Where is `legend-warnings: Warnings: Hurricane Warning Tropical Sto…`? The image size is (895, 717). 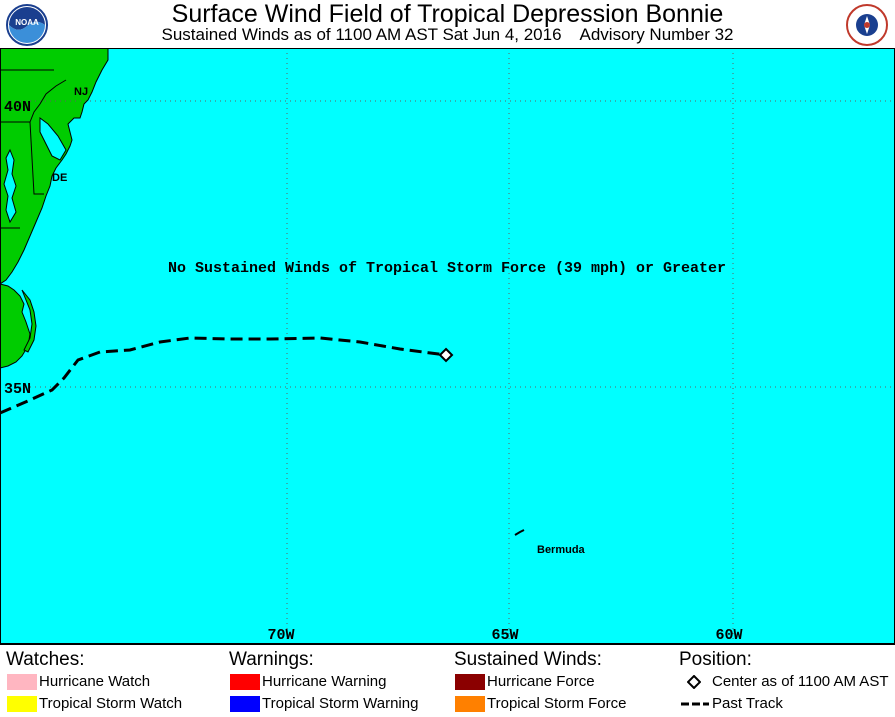
legend-warnings: Warnings: Hurricane Warning Tropical Sto… is located at coordinates (323, 682).